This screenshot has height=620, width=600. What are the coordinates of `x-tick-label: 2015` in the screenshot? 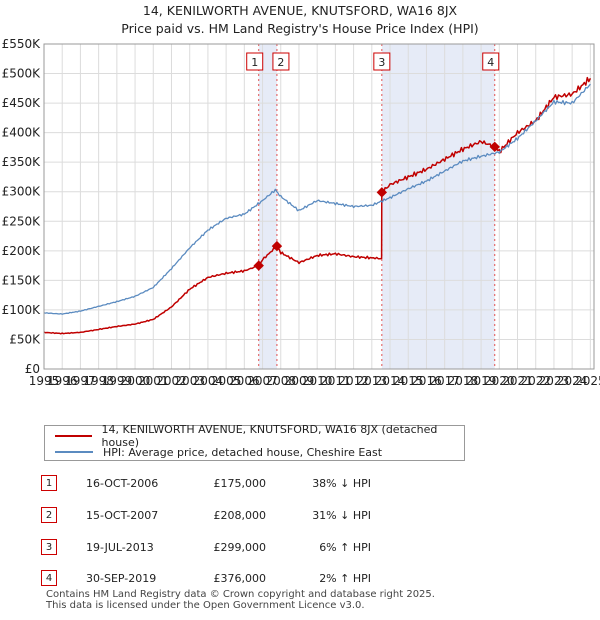 It's located at (408, 381).